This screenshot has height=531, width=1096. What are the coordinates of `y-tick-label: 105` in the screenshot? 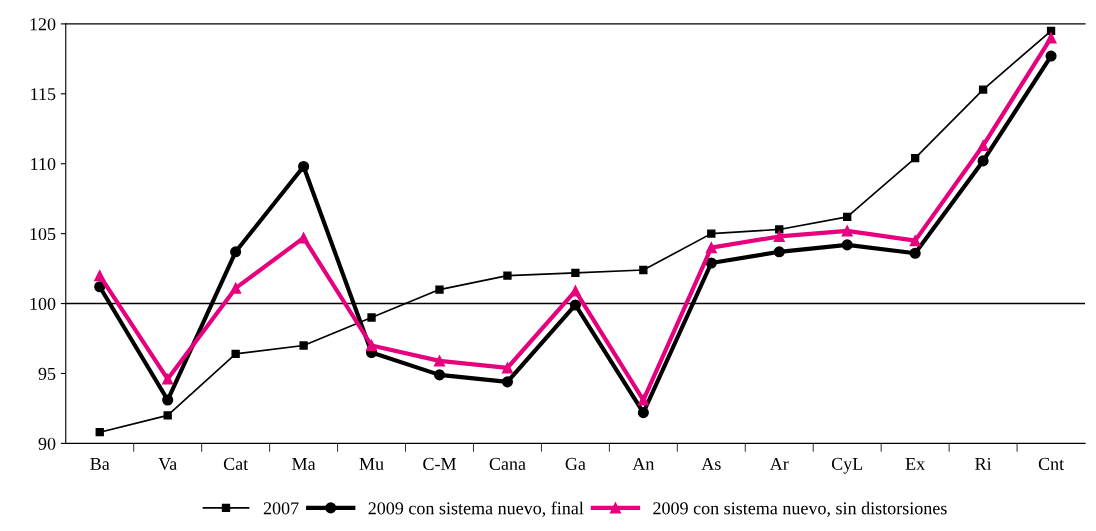 It's located at (43, 234).